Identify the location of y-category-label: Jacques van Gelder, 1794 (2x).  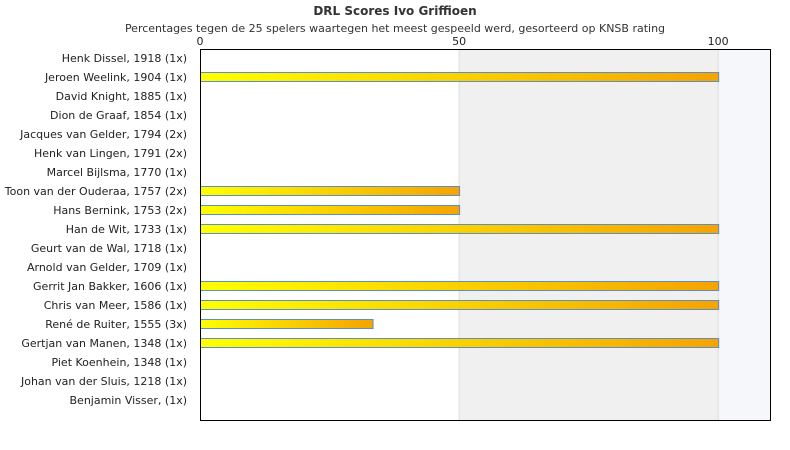
(103, 134).